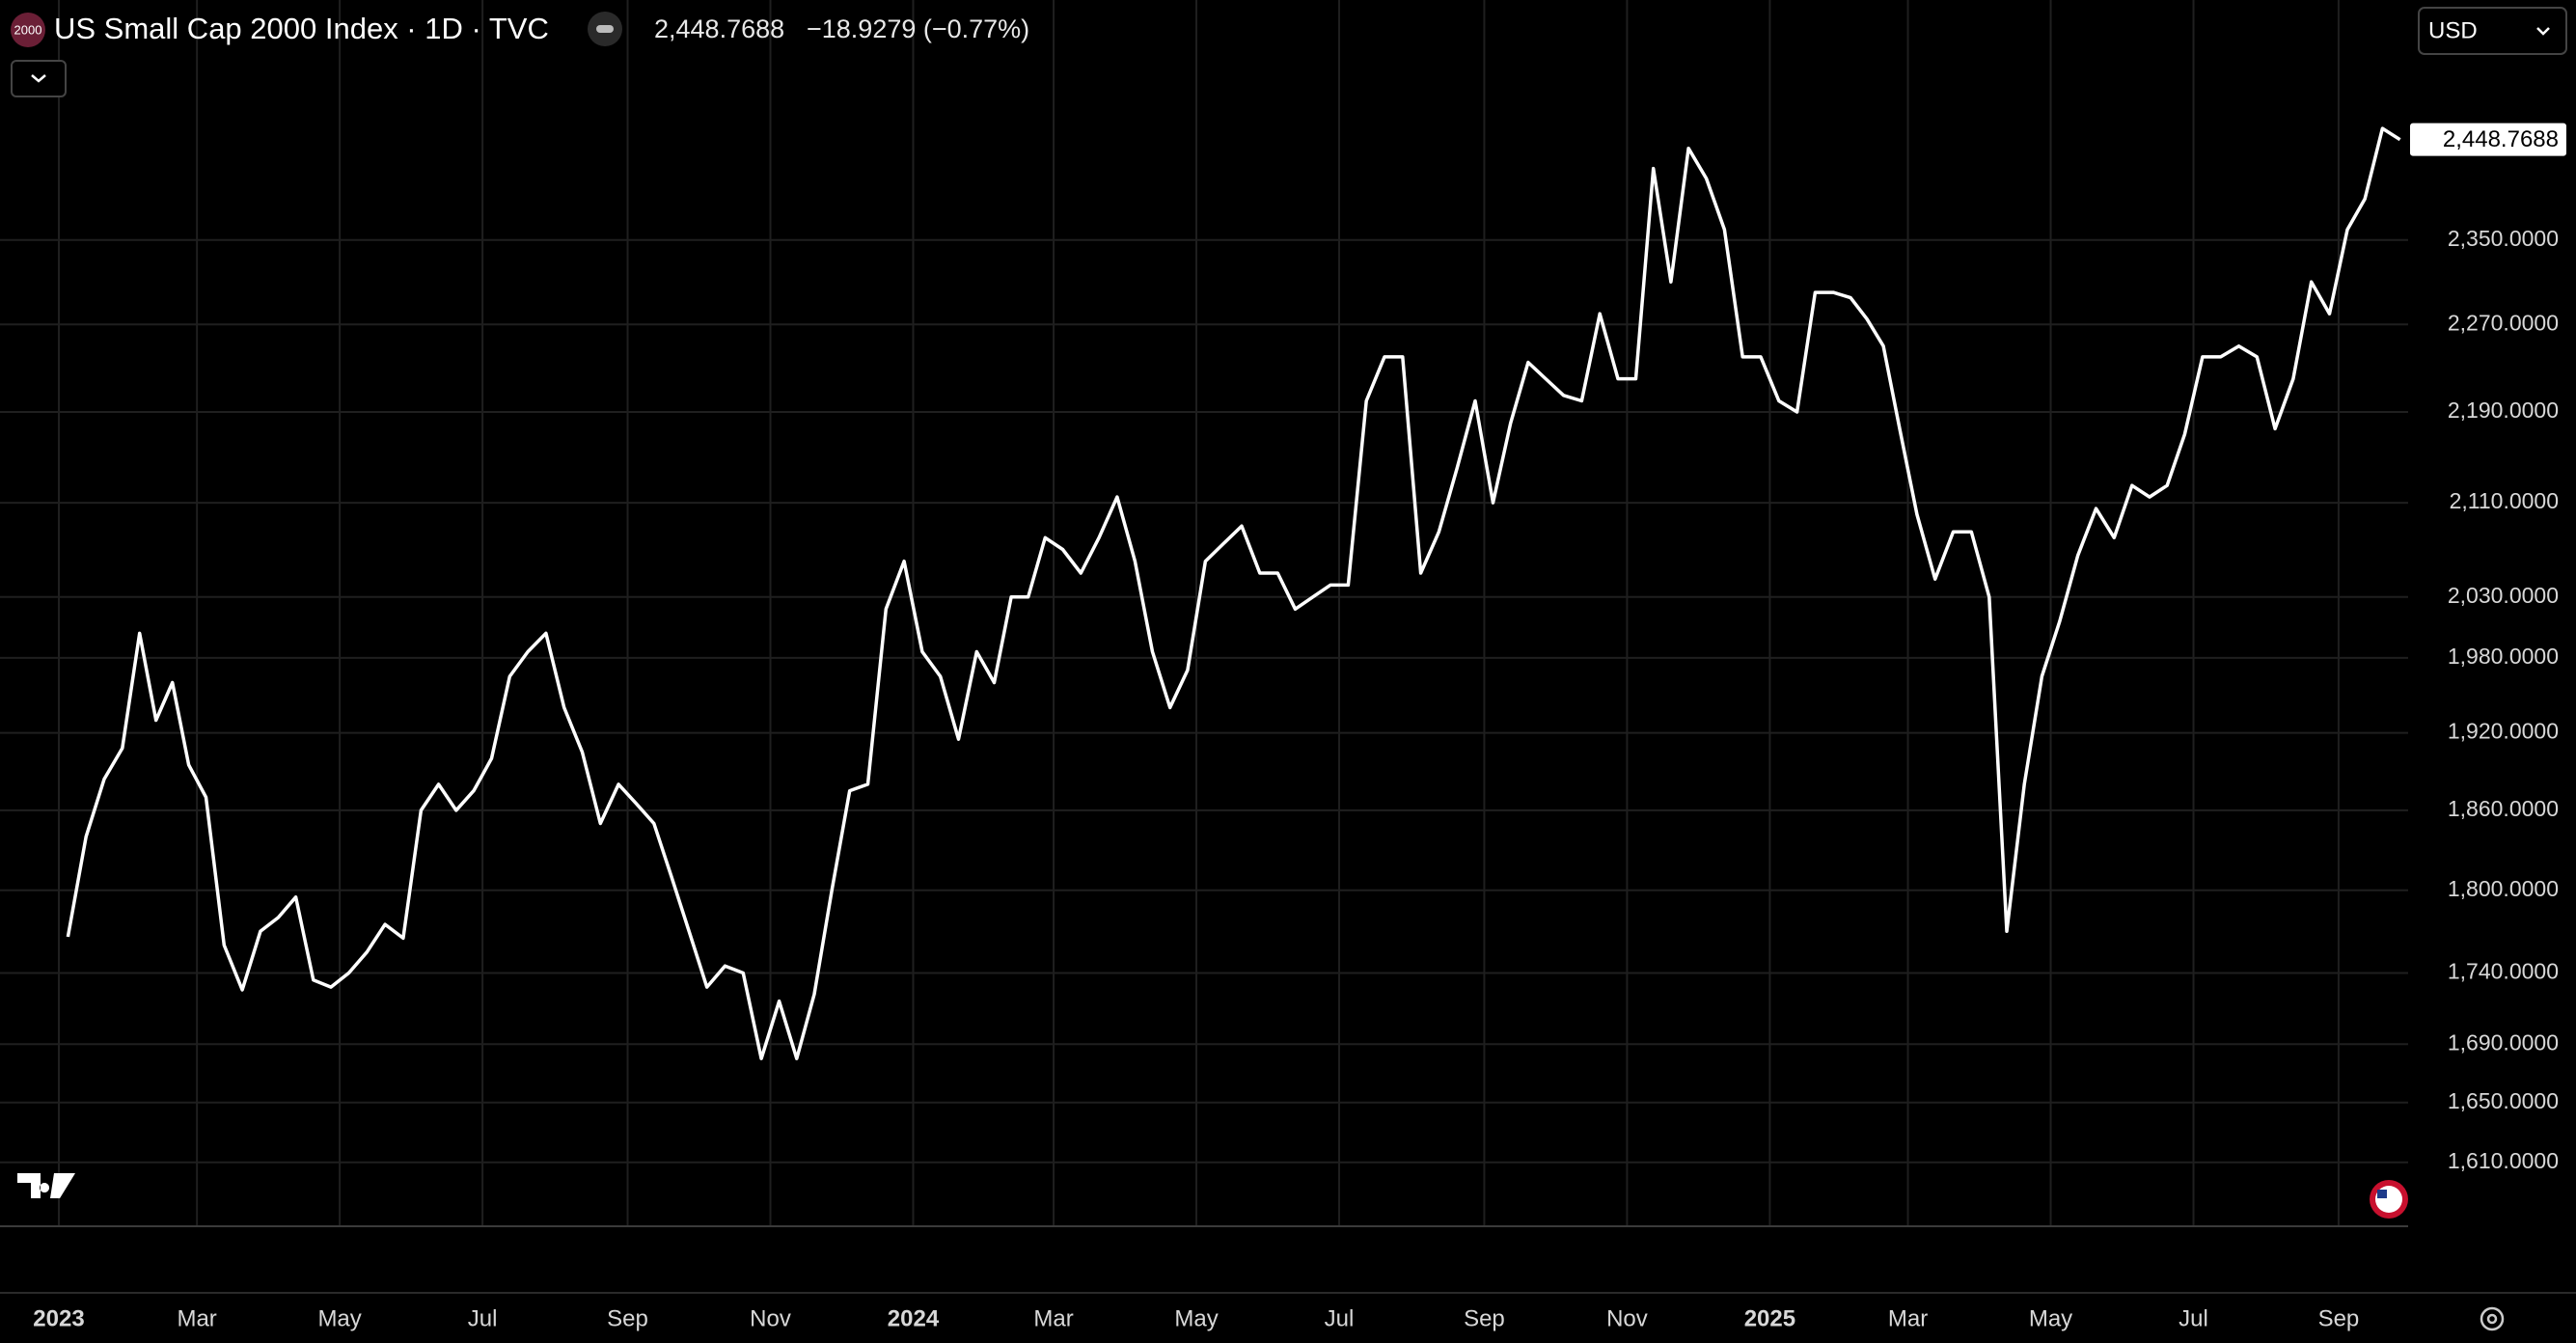 This screenshot has height=1343, width=2576. What do you see at coordinates (2503, 595) in the screenshot?
I see `y-tick-label: 2,030.0000` at bounding box center [2503, 595].